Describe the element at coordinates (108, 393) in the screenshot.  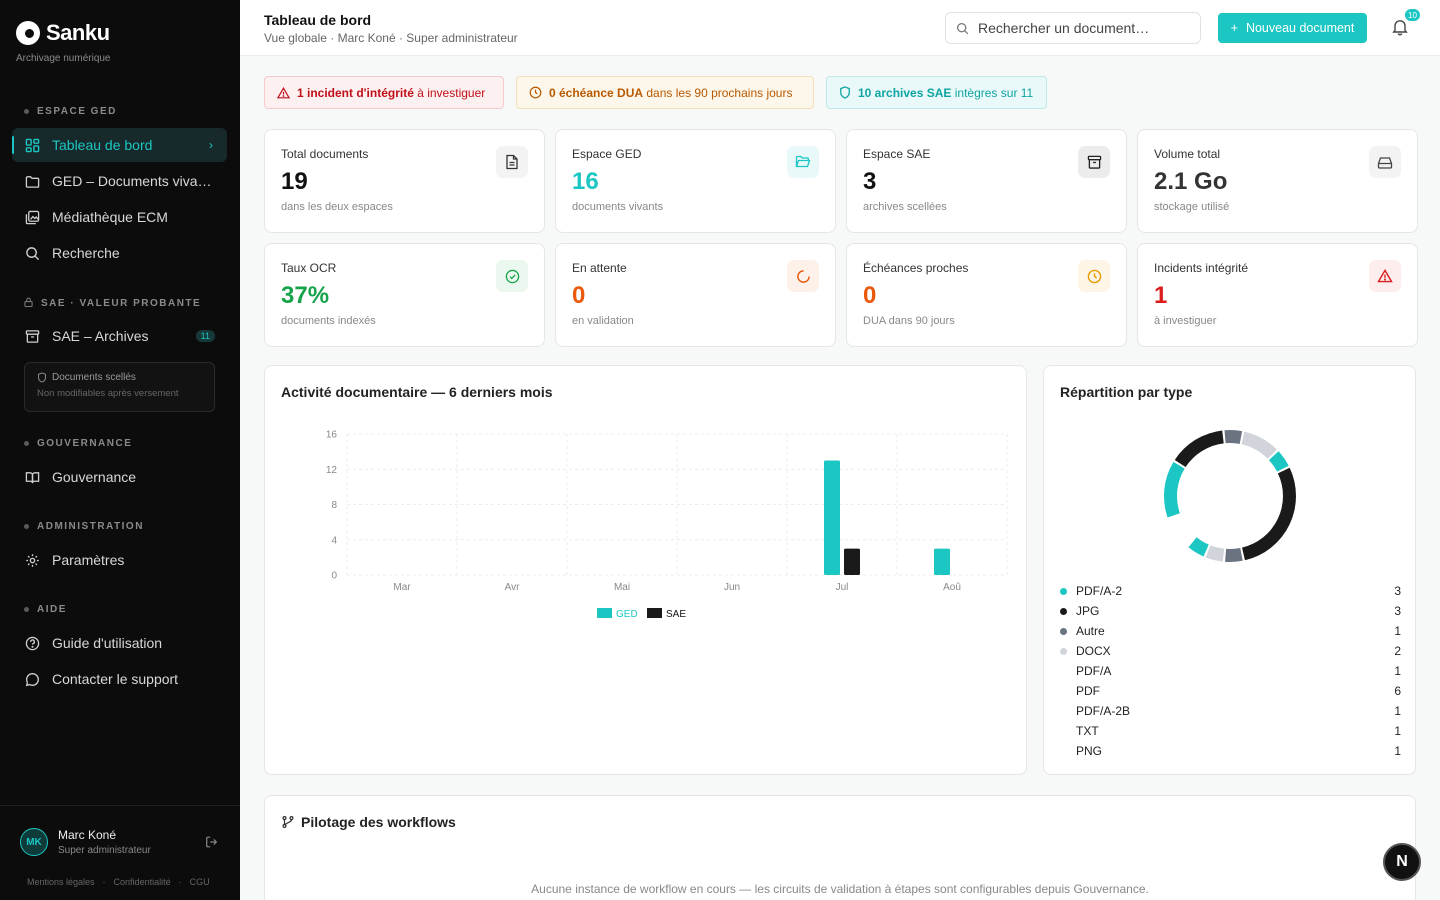
I see `sealed-subtitle: Non modifiables après versement` at that location.